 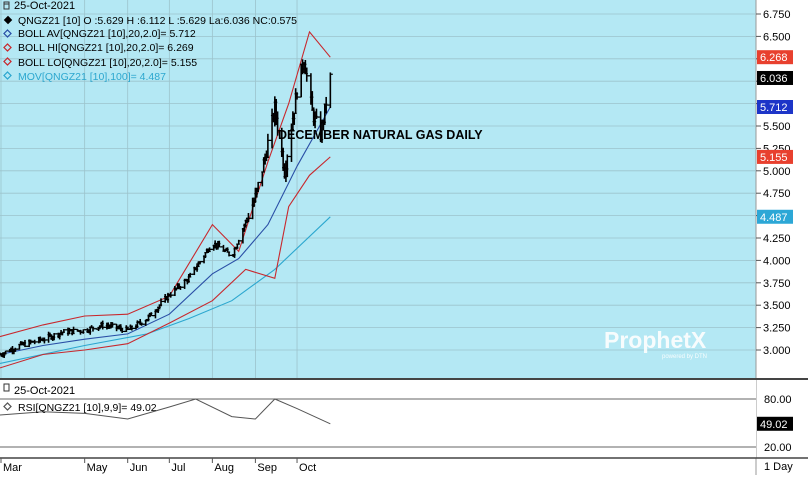 I want to click on header-boll-av: BOLL AV[QNGZ21 [10],20,2.0]= 5.712, so click(x=107, y=34).